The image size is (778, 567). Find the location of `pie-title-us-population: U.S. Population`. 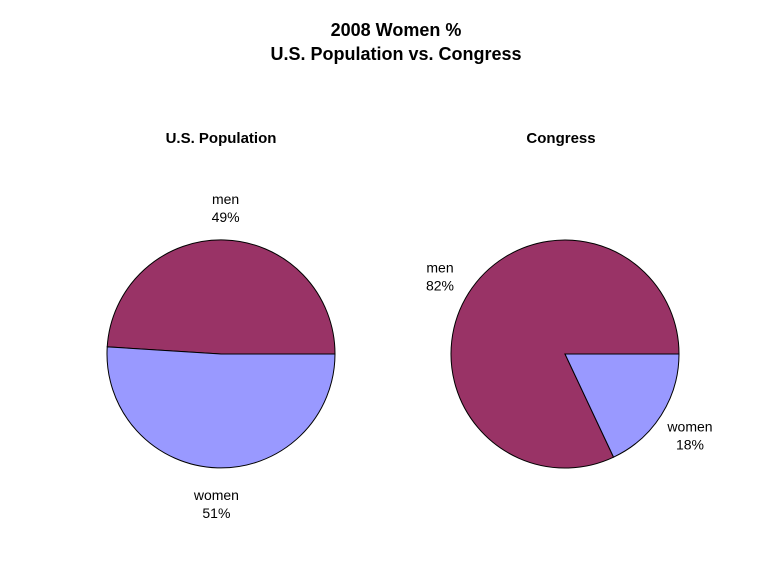

pie-title-us-population: U.S. Population is located at coordinates (221, 138).